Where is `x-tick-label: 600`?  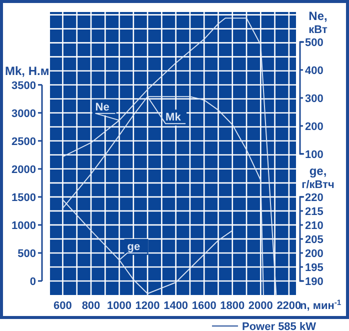 x-tick-label: 600 is located at coordinates (63, 306).